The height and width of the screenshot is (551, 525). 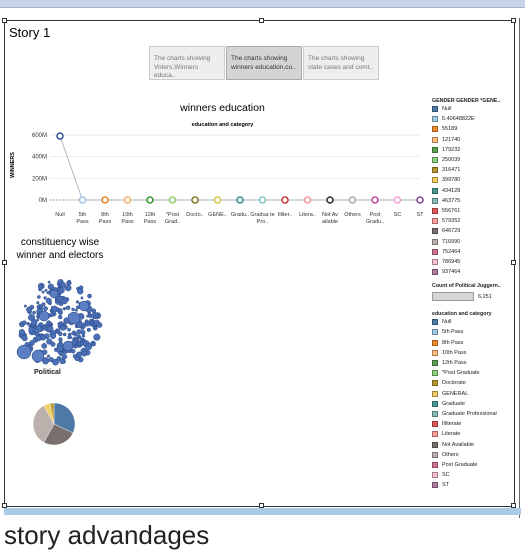 What do you see at coordinates (473, 160) in the screenshot?
I see `gender-legend-item: 250039` at bounding box center [473, 160].